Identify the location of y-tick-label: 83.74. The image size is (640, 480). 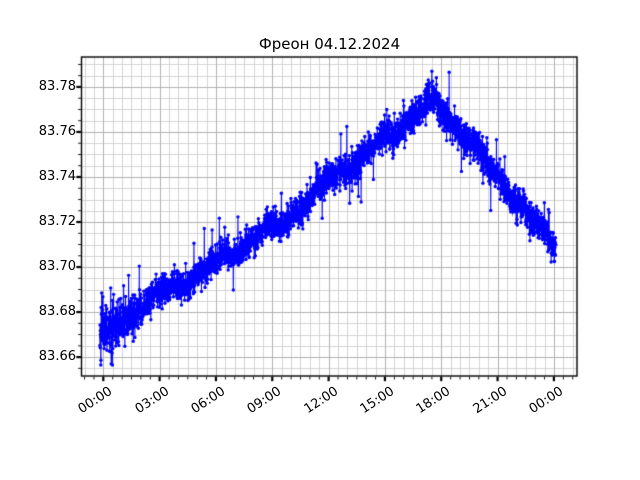
(57, 176).